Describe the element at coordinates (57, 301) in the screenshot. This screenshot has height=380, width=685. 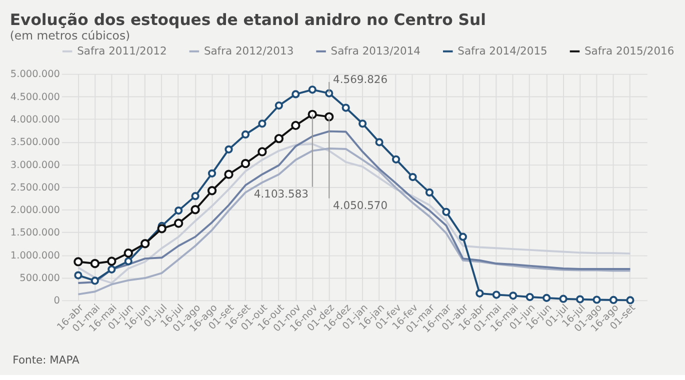
I see `y-tick-label: 0` at that location.